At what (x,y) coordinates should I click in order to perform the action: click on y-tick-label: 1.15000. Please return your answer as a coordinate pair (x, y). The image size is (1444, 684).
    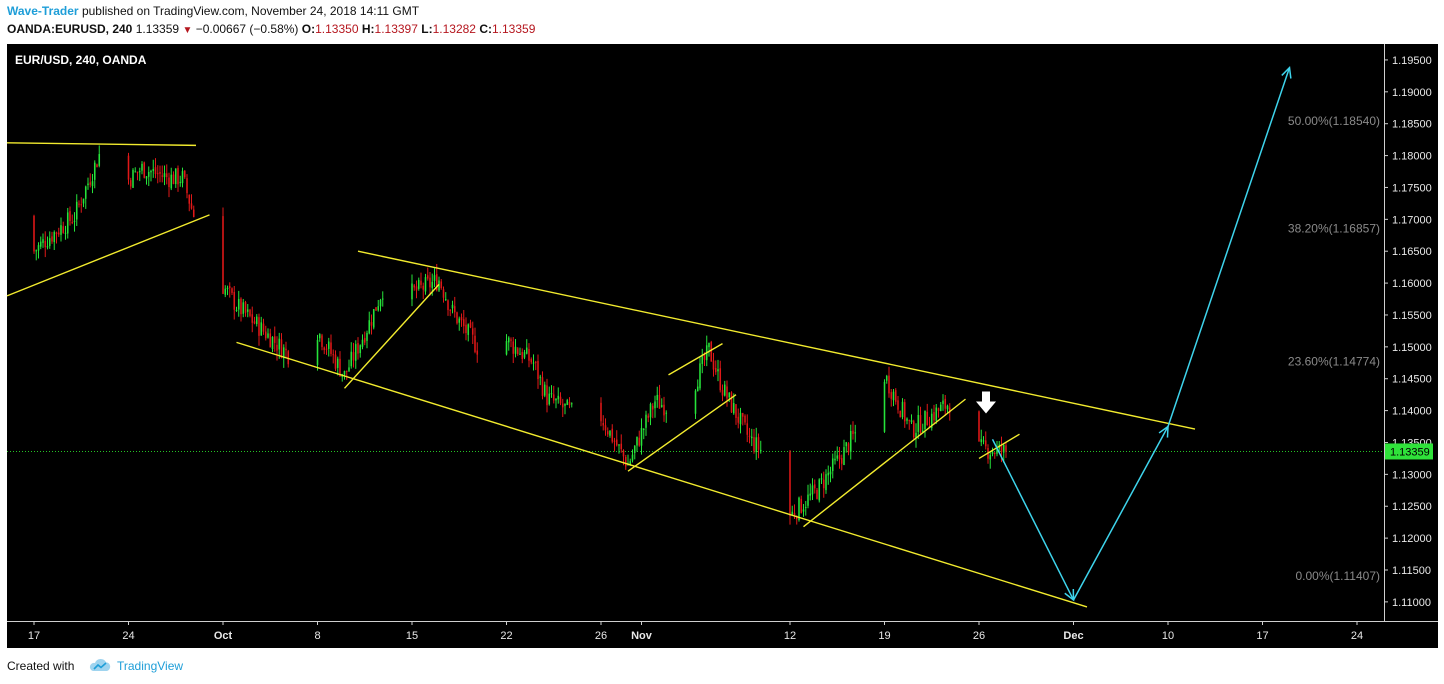
    Looking at the image, I should click on (1412, 348).